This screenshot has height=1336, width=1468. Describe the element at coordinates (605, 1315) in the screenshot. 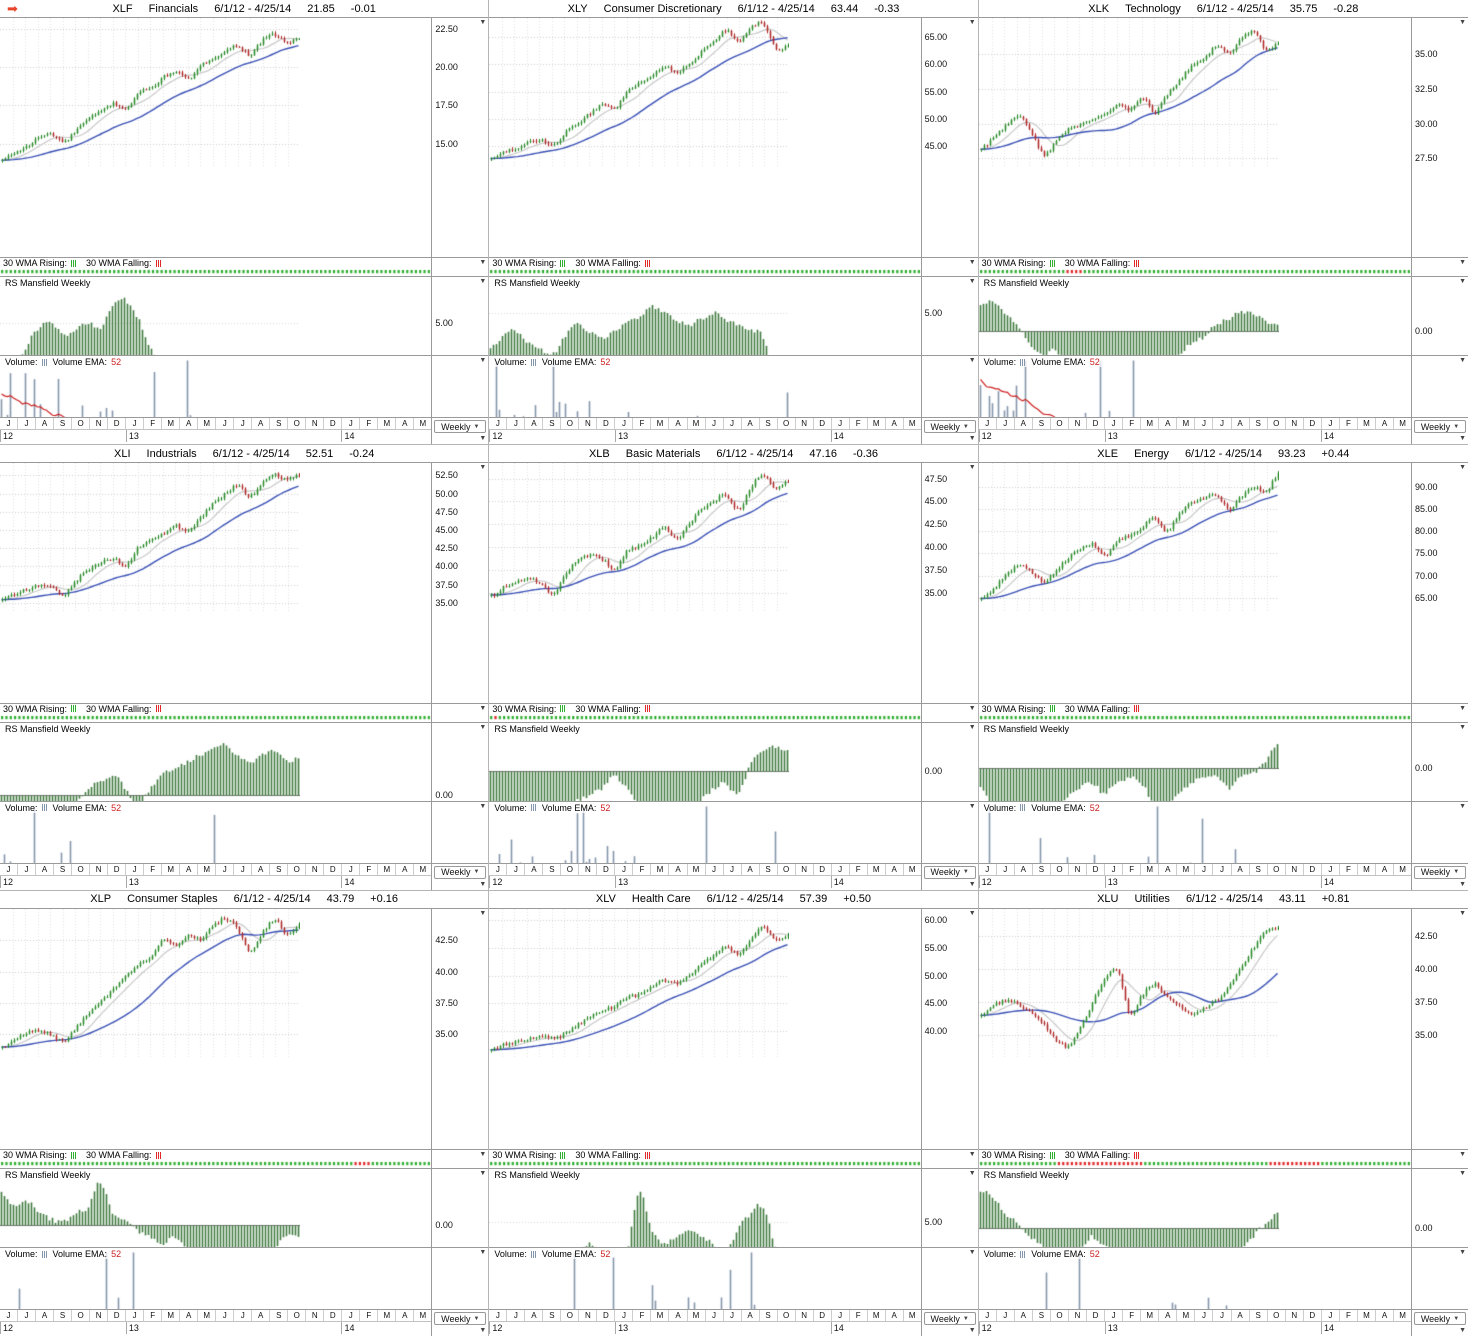

I see `month-label: D` at that location.